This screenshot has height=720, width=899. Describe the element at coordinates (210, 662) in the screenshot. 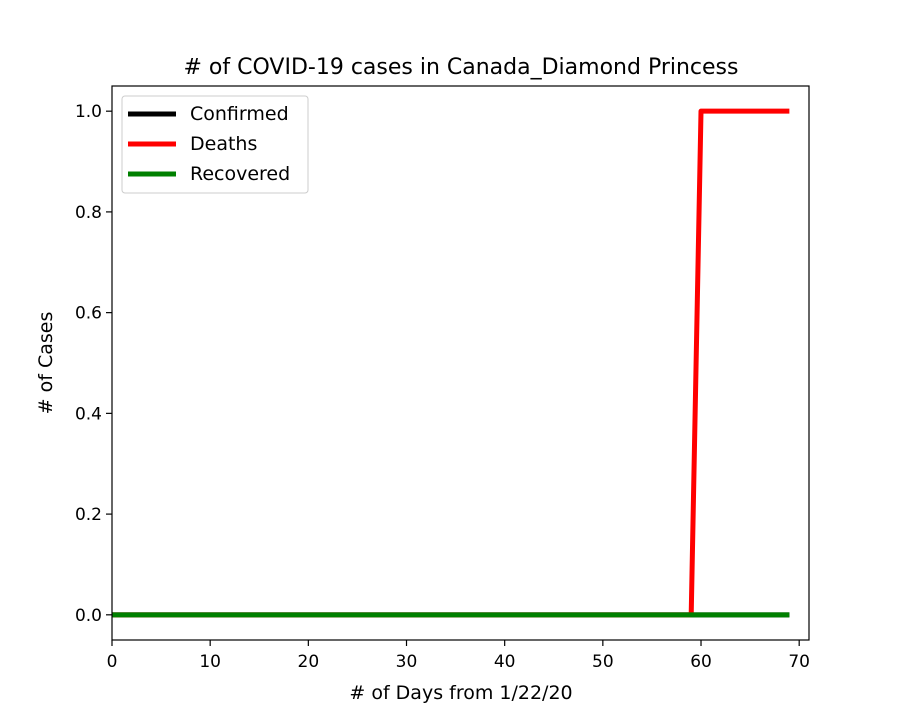

I see `x-tick-label: 10` at that location.